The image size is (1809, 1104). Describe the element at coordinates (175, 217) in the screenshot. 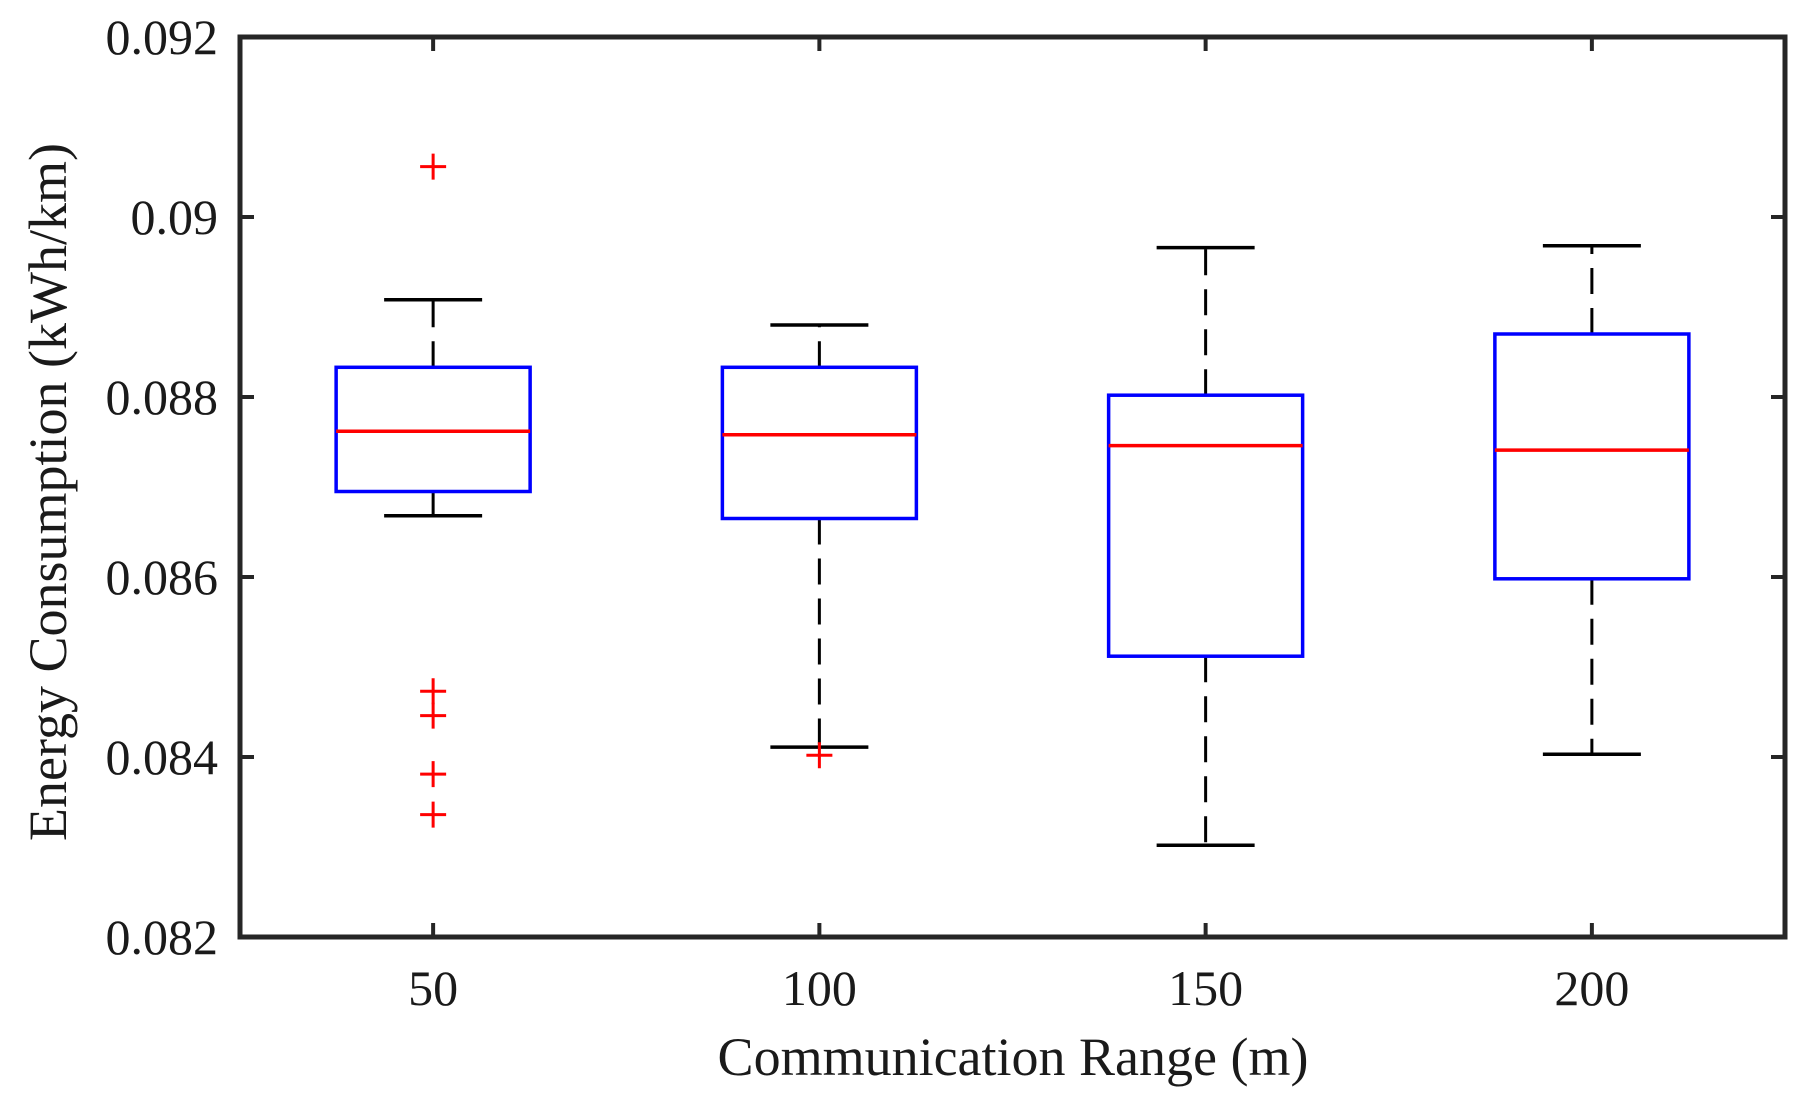

I see `y-tick-label: 0.09` at that location.